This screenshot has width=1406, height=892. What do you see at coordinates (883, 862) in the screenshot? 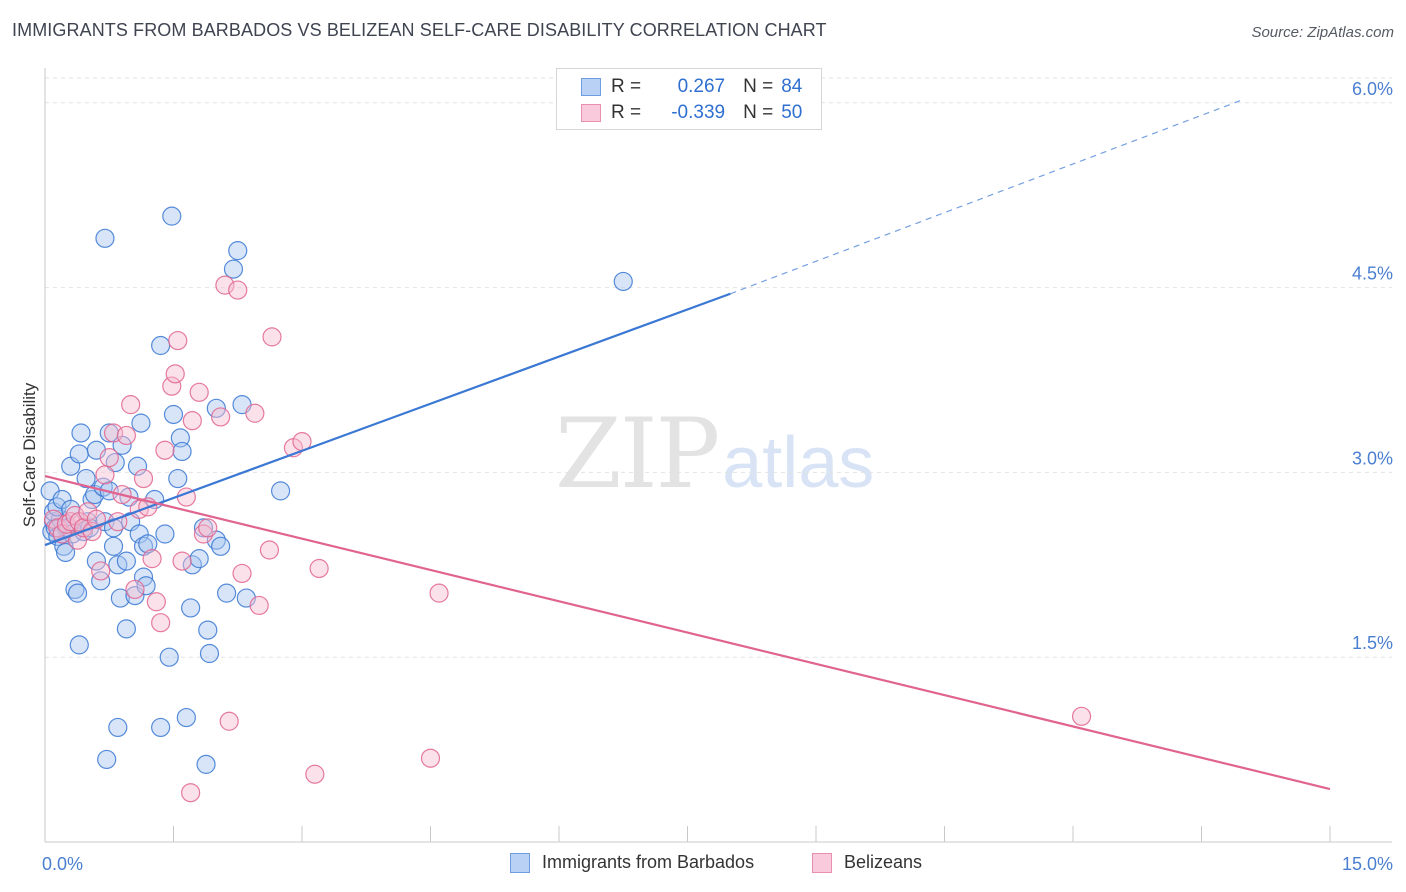
I see `legend-label-belizean: Belizeans` at bounding box center [883, 862].